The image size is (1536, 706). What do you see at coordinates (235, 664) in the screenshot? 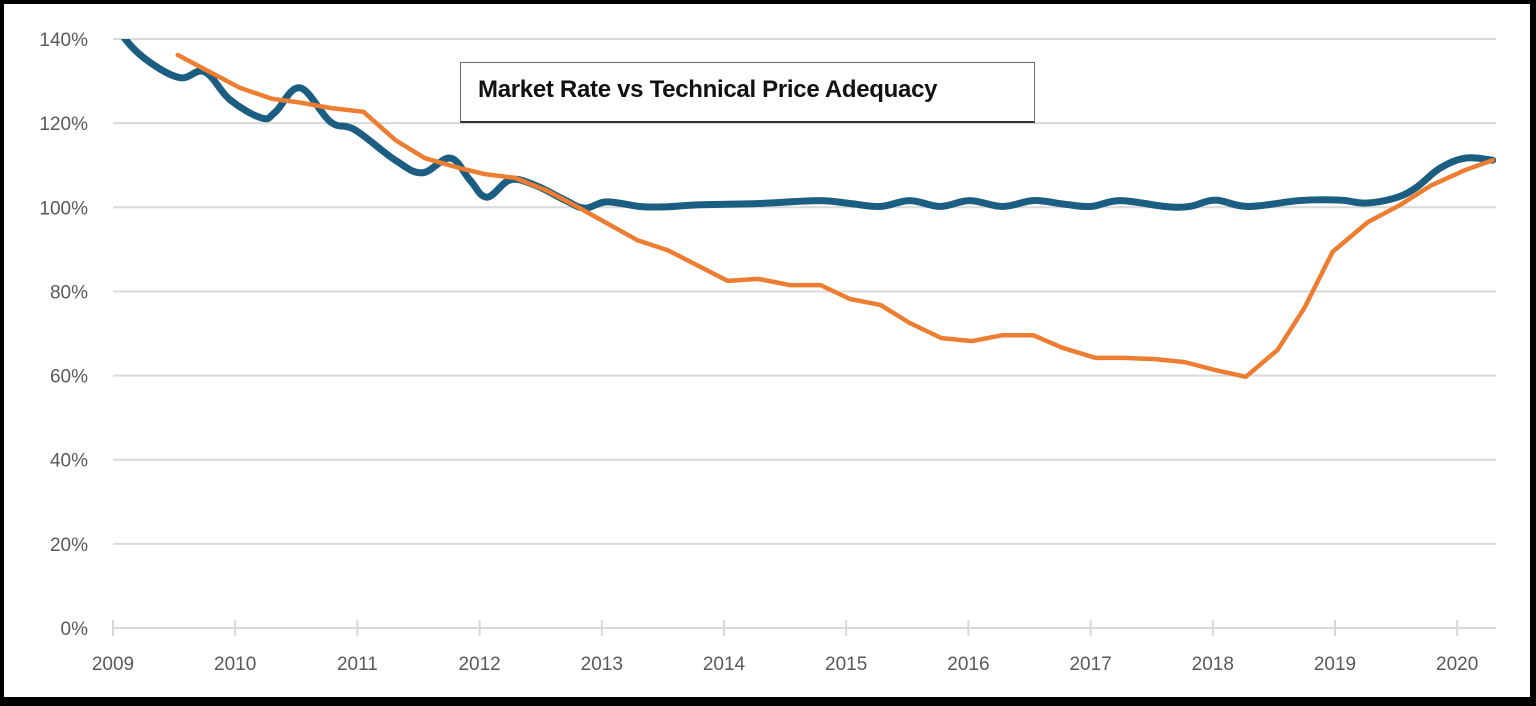
I see `x-tick-label: 2010` at bounding box center [235, 664].